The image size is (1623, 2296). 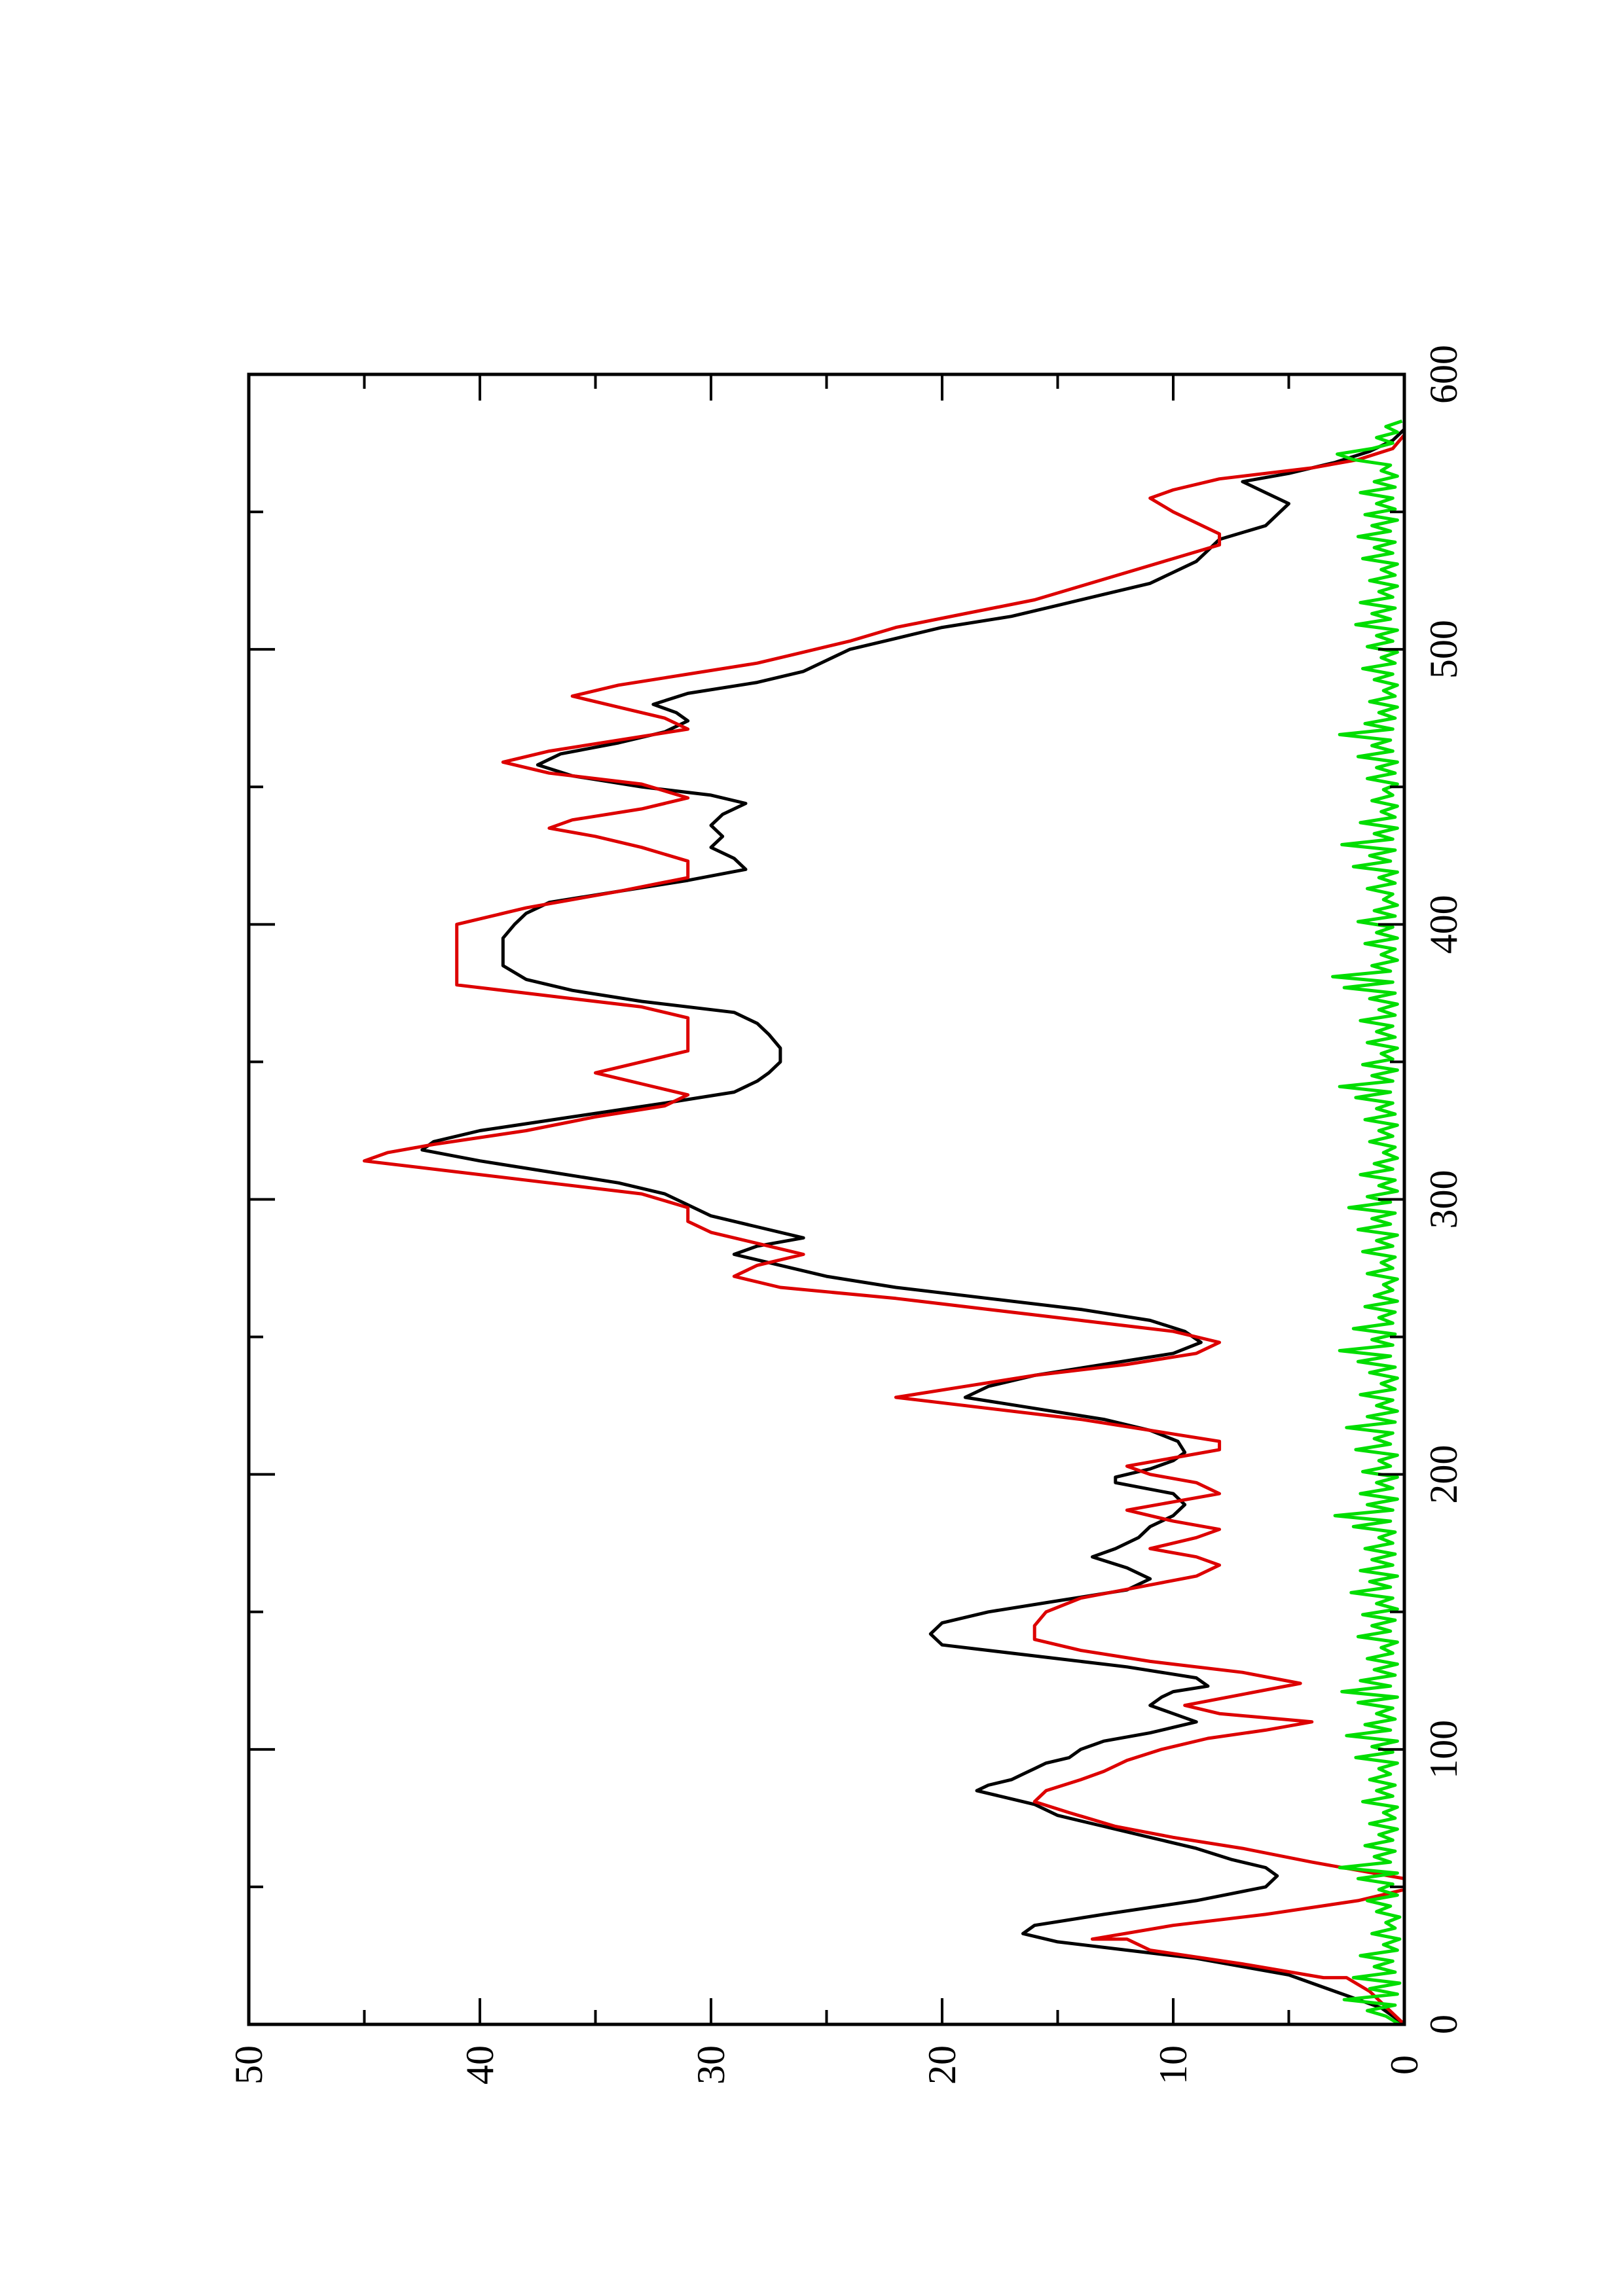 What do you see at coordinates (248, 2065) in the screenshot?
I see `y-tick-label: 50` at bounding box center [248, 2065].